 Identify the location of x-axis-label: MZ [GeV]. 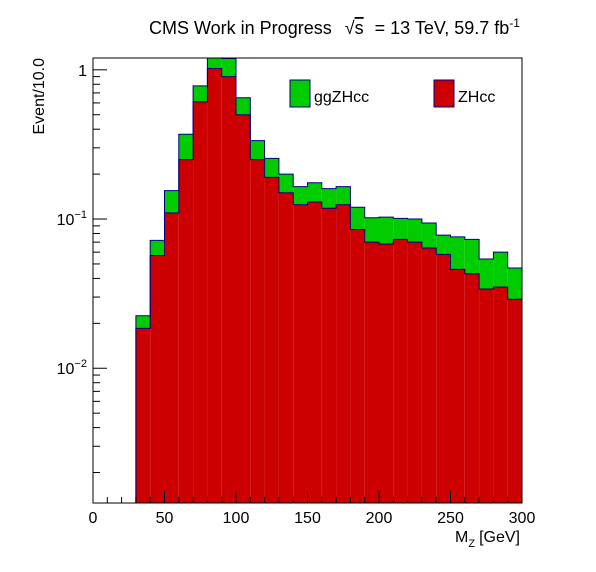
(487, 539).